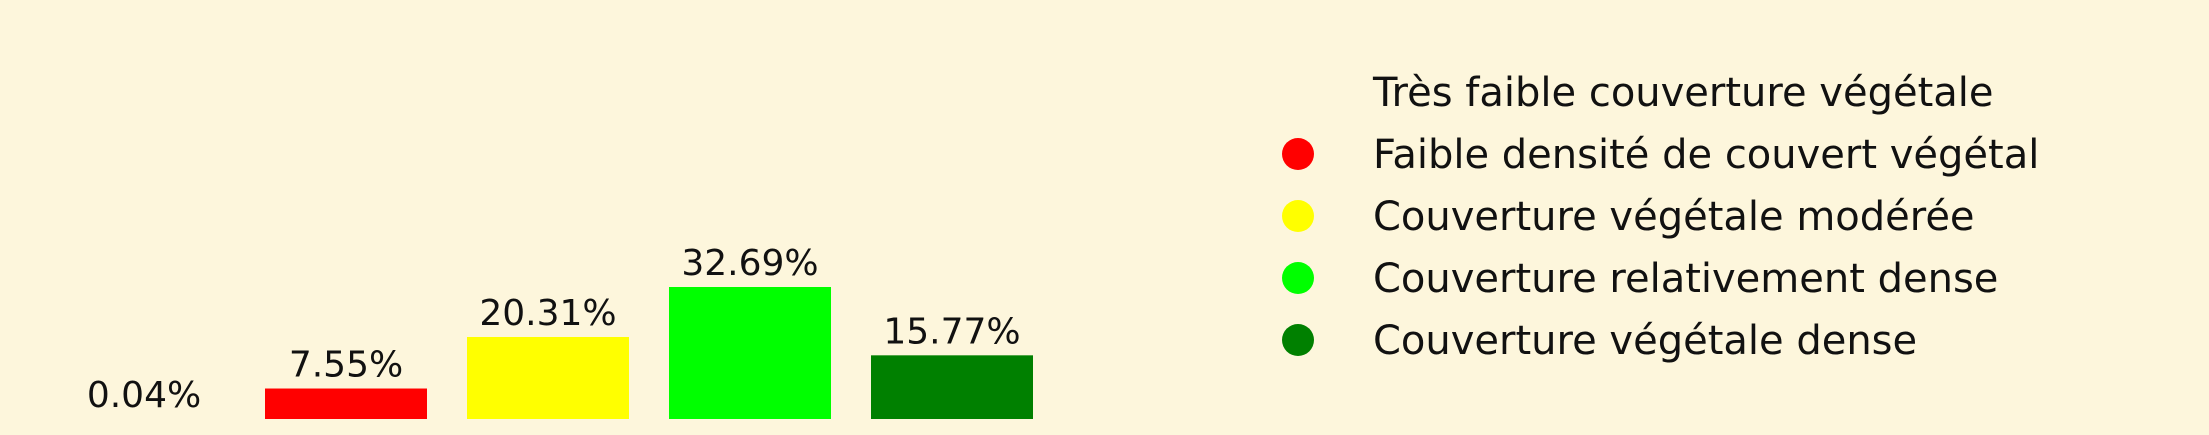 The width and height of the screenshot is (2209, 435). What do you see at coordinates (547, 313) in the screenshot?
I see `bar-value-label-3: 20.31%` at bounding box center [547, 313].